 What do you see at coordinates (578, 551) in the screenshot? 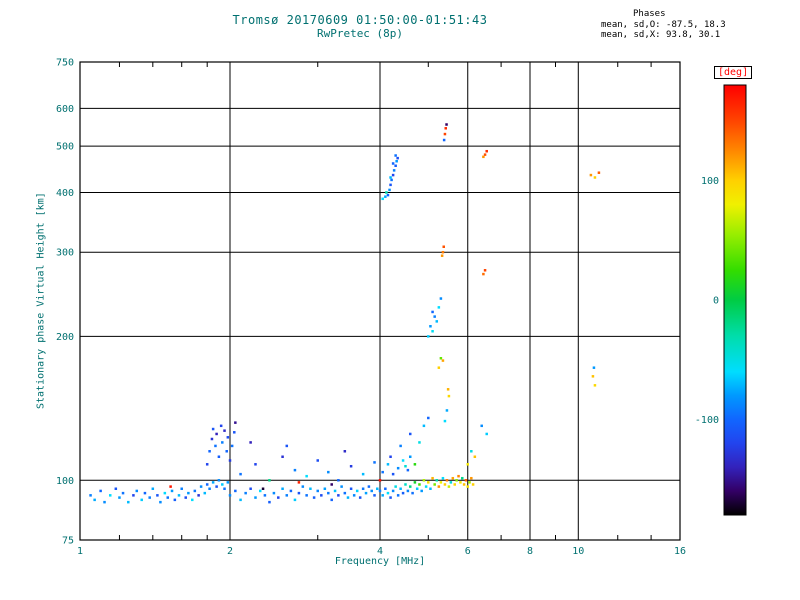
I see `x-tick-label: 10` at bounding box center [578, 551].